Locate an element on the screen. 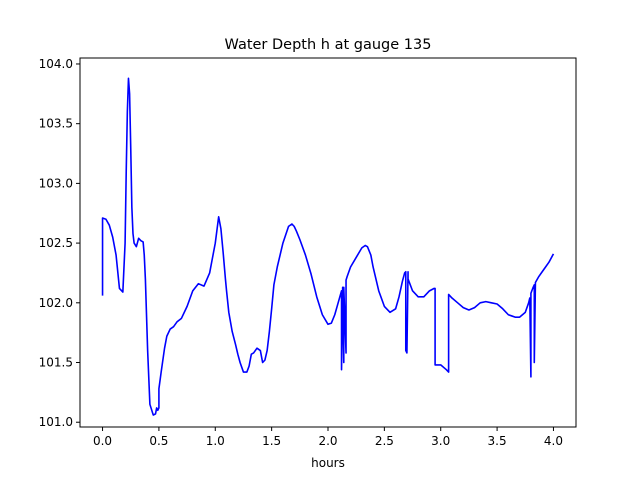  x-axis-label: hours is located at coordinates (328, 463).